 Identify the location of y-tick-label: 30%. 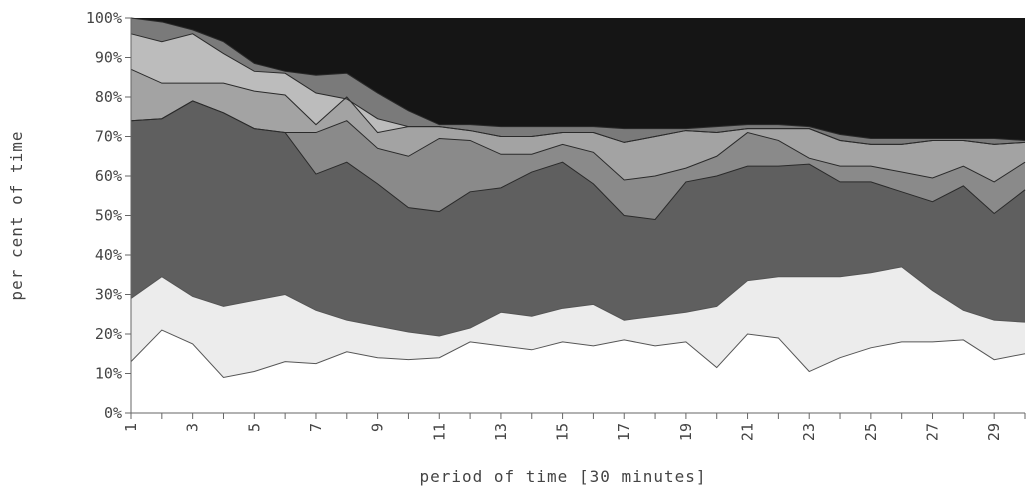
(108, 295).